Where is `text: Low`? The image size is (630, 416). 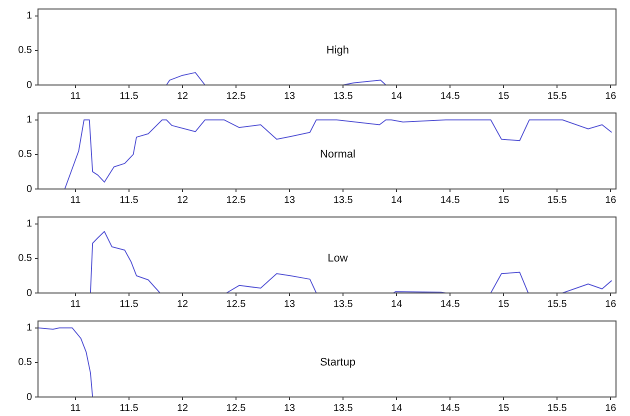
text: Low is located at coordinates (338, 258).